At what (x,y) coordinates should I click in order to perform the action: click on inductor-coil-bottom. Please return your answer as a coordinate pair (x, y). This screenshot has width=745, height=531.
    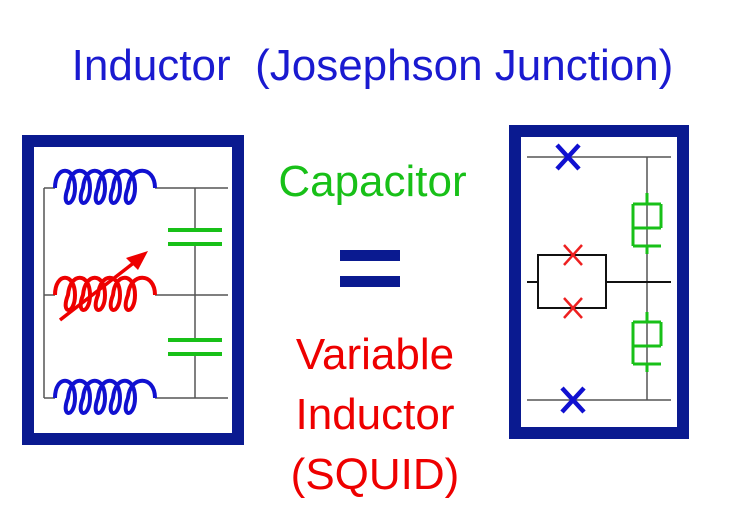
    Looking at the image, I should click on (105, 396).